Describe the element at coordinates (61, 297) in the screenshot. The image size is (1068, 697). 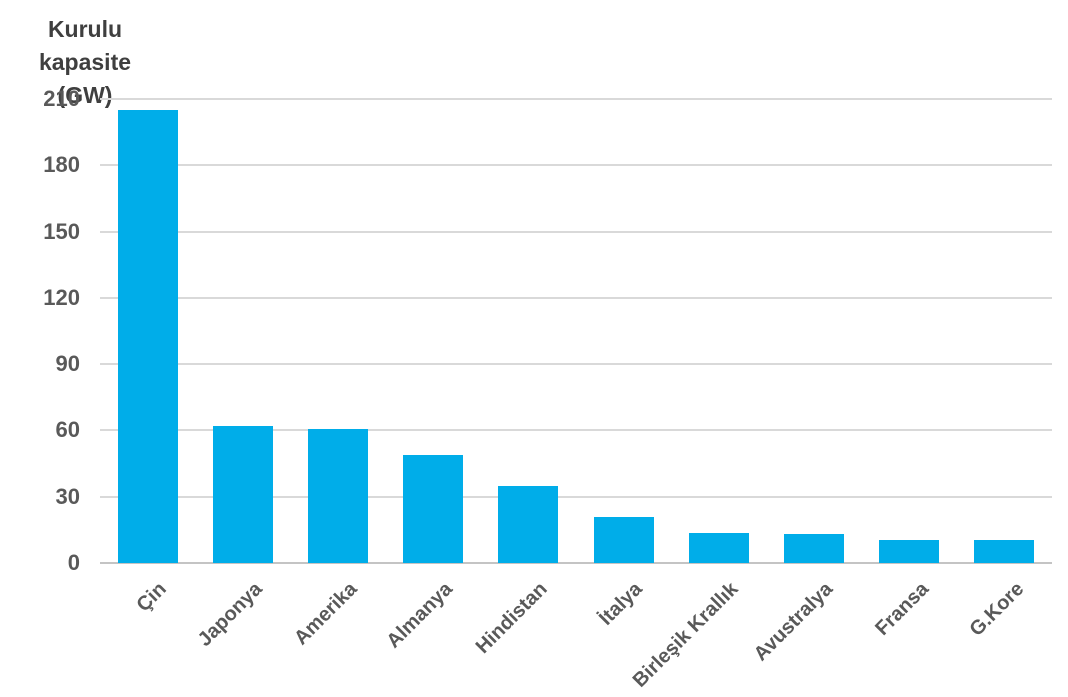
I see `y-tick-label: 120` at that location.